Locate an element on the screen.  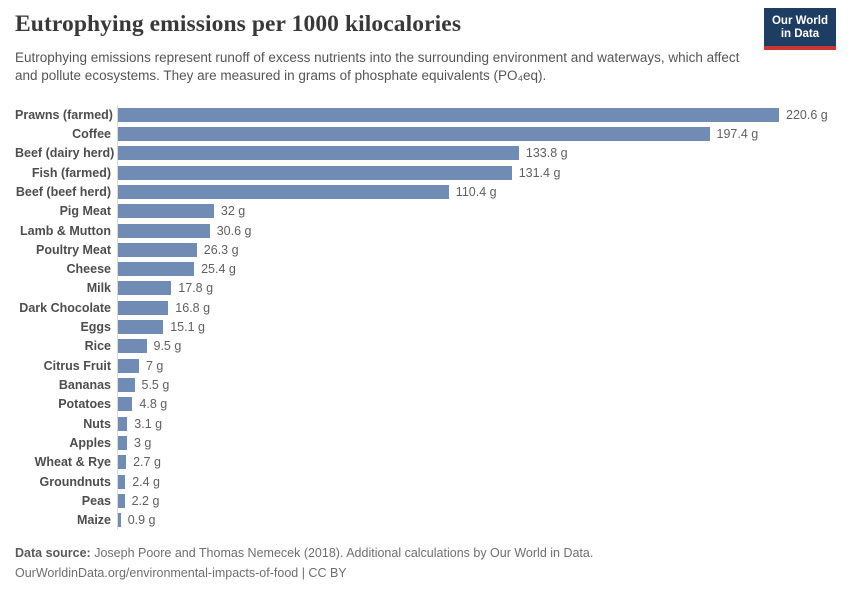
bar-track: 7 g is located at coordinates (476, 366).